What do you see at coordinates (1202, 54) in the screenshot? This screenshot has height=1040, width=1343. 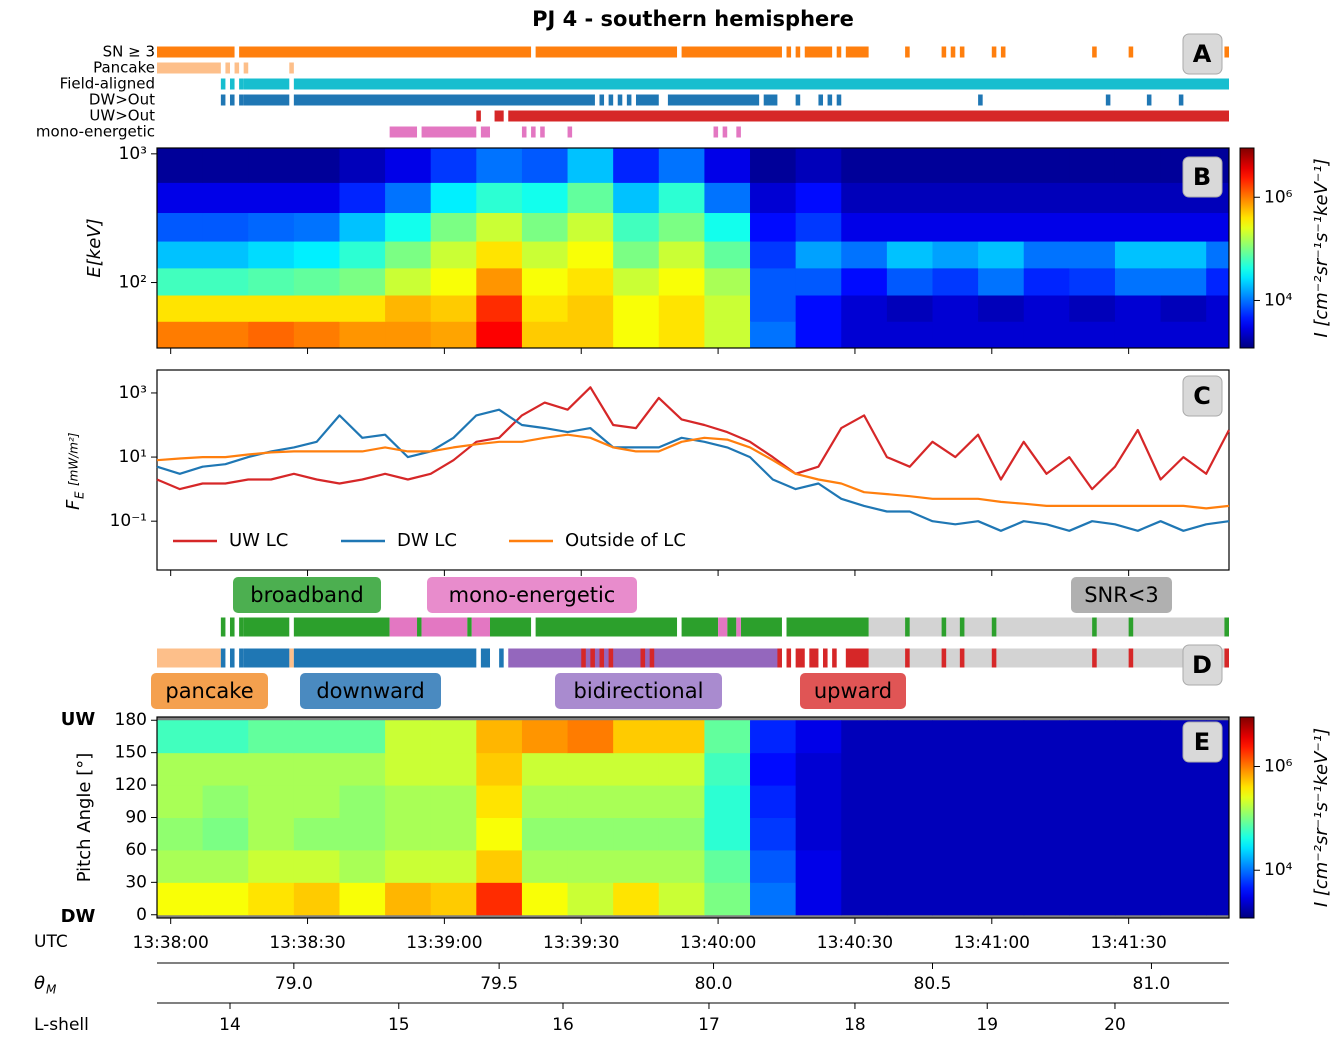 I see `panel-letter: A` at bounding box center [1202, 54].